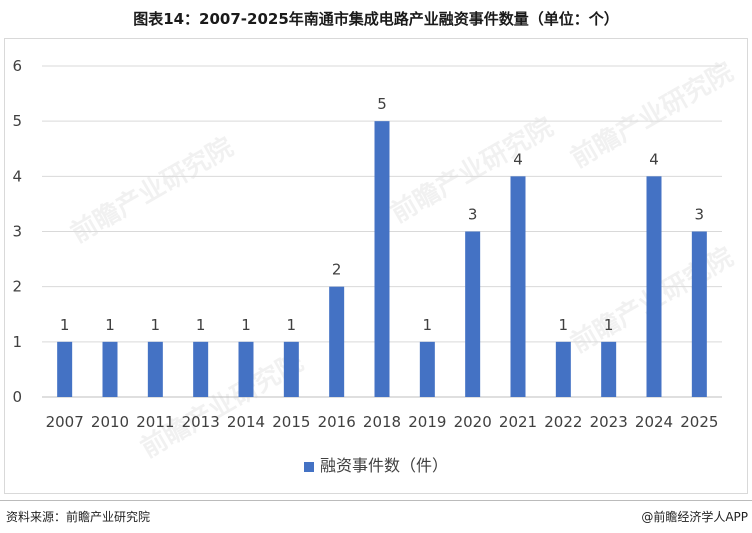 The image size is (752, 533). What do you see at coordinates (17, 232) in the screenshot?
I see `y-tick-label: 3` at bounding box center [17, 232].